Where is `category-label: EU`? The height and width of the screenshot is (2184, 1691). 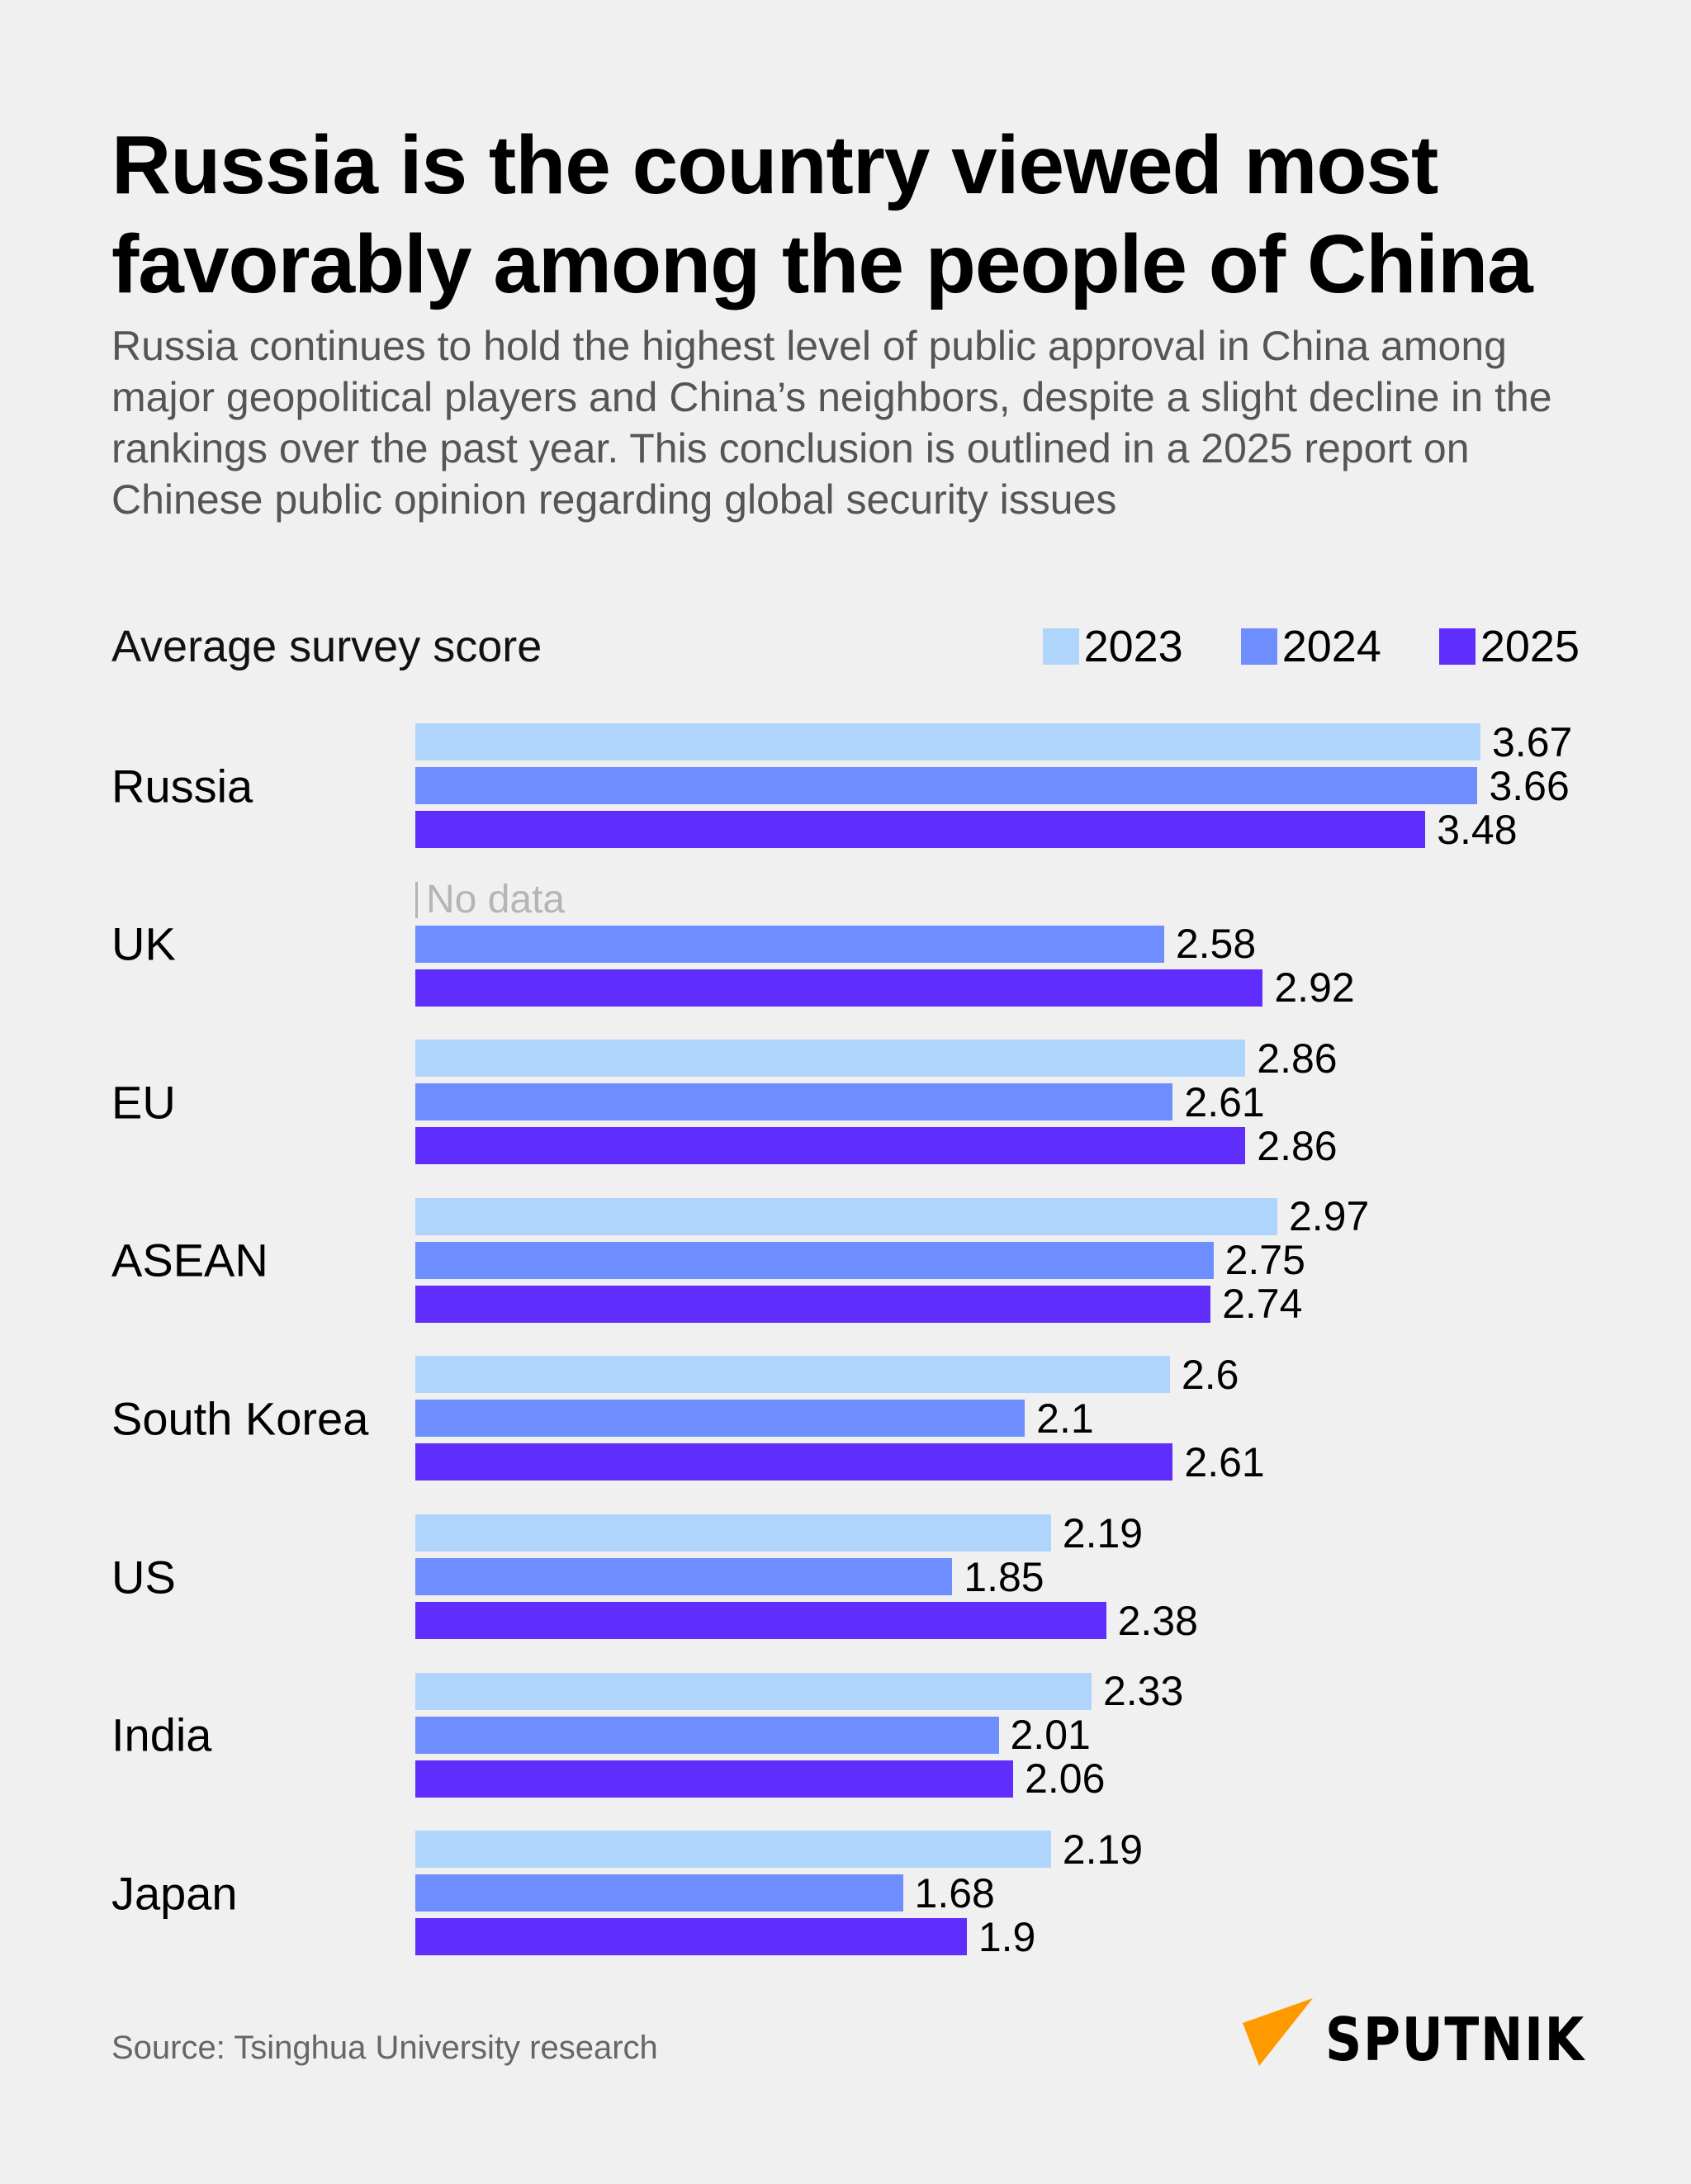
category-label: EU is located at coordinates (143, 1102).